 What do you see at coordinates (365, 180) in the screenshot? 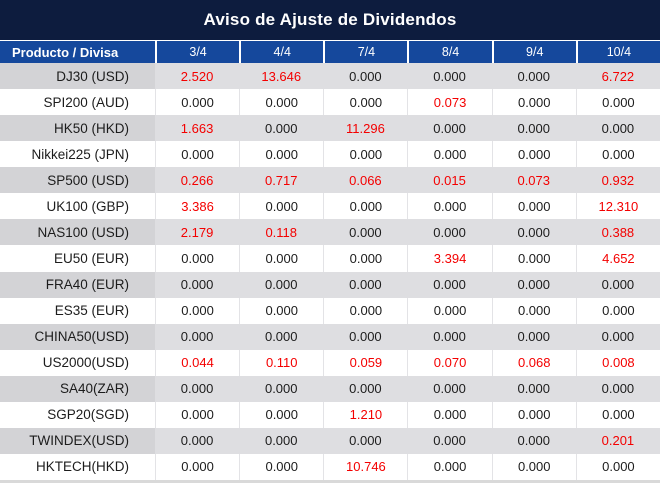
I see `dividend-value-cell: 0.066` at bounding box center [365, 180].